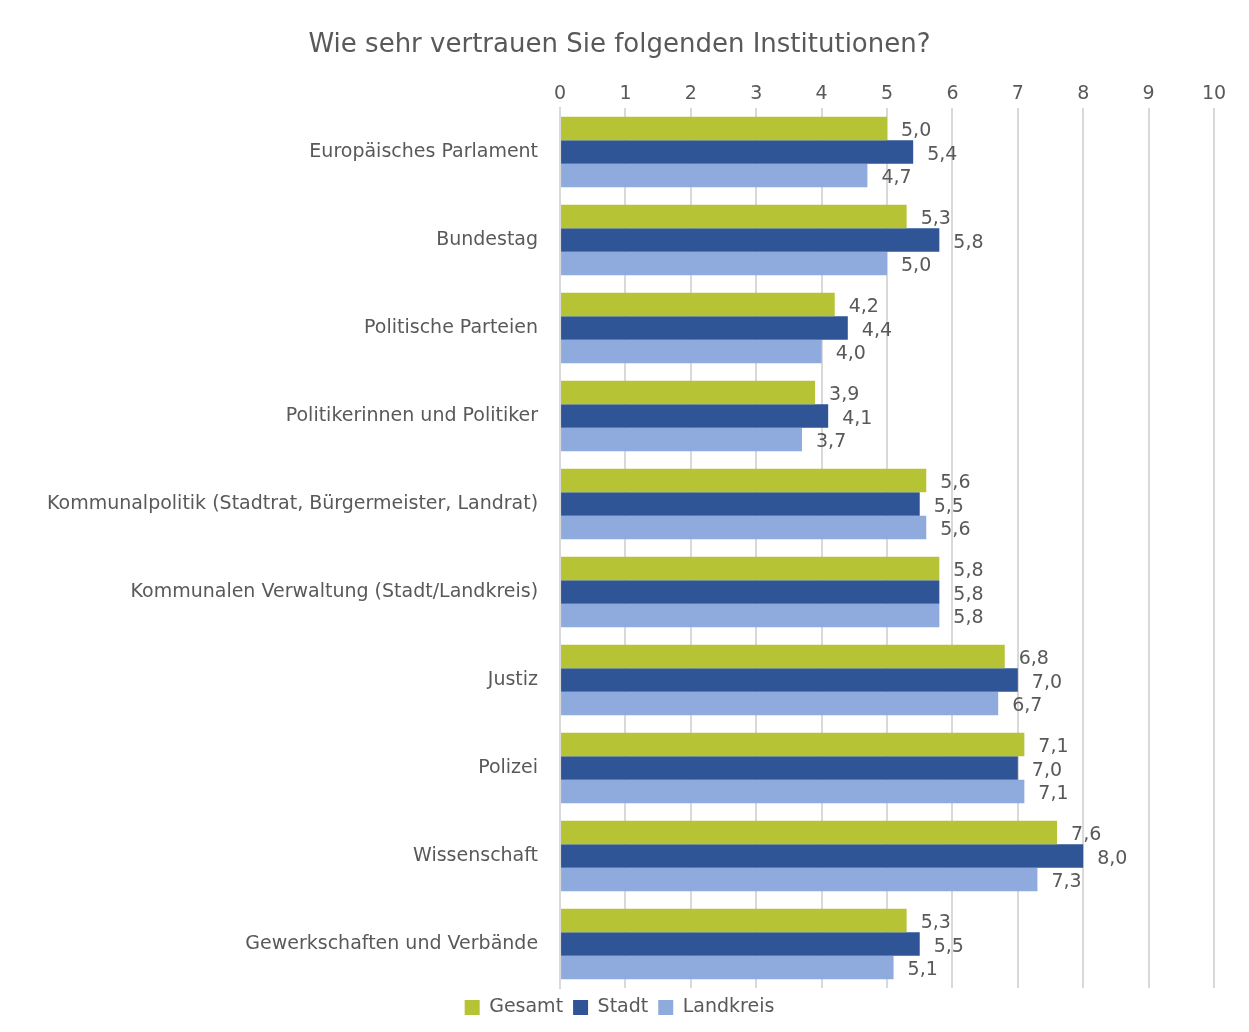 The image size is (1249, 1032). What do you see at coordinates (690, 91) in the screenshot?
I see `x-tick-label: 2` at bounding box center [690, 91].